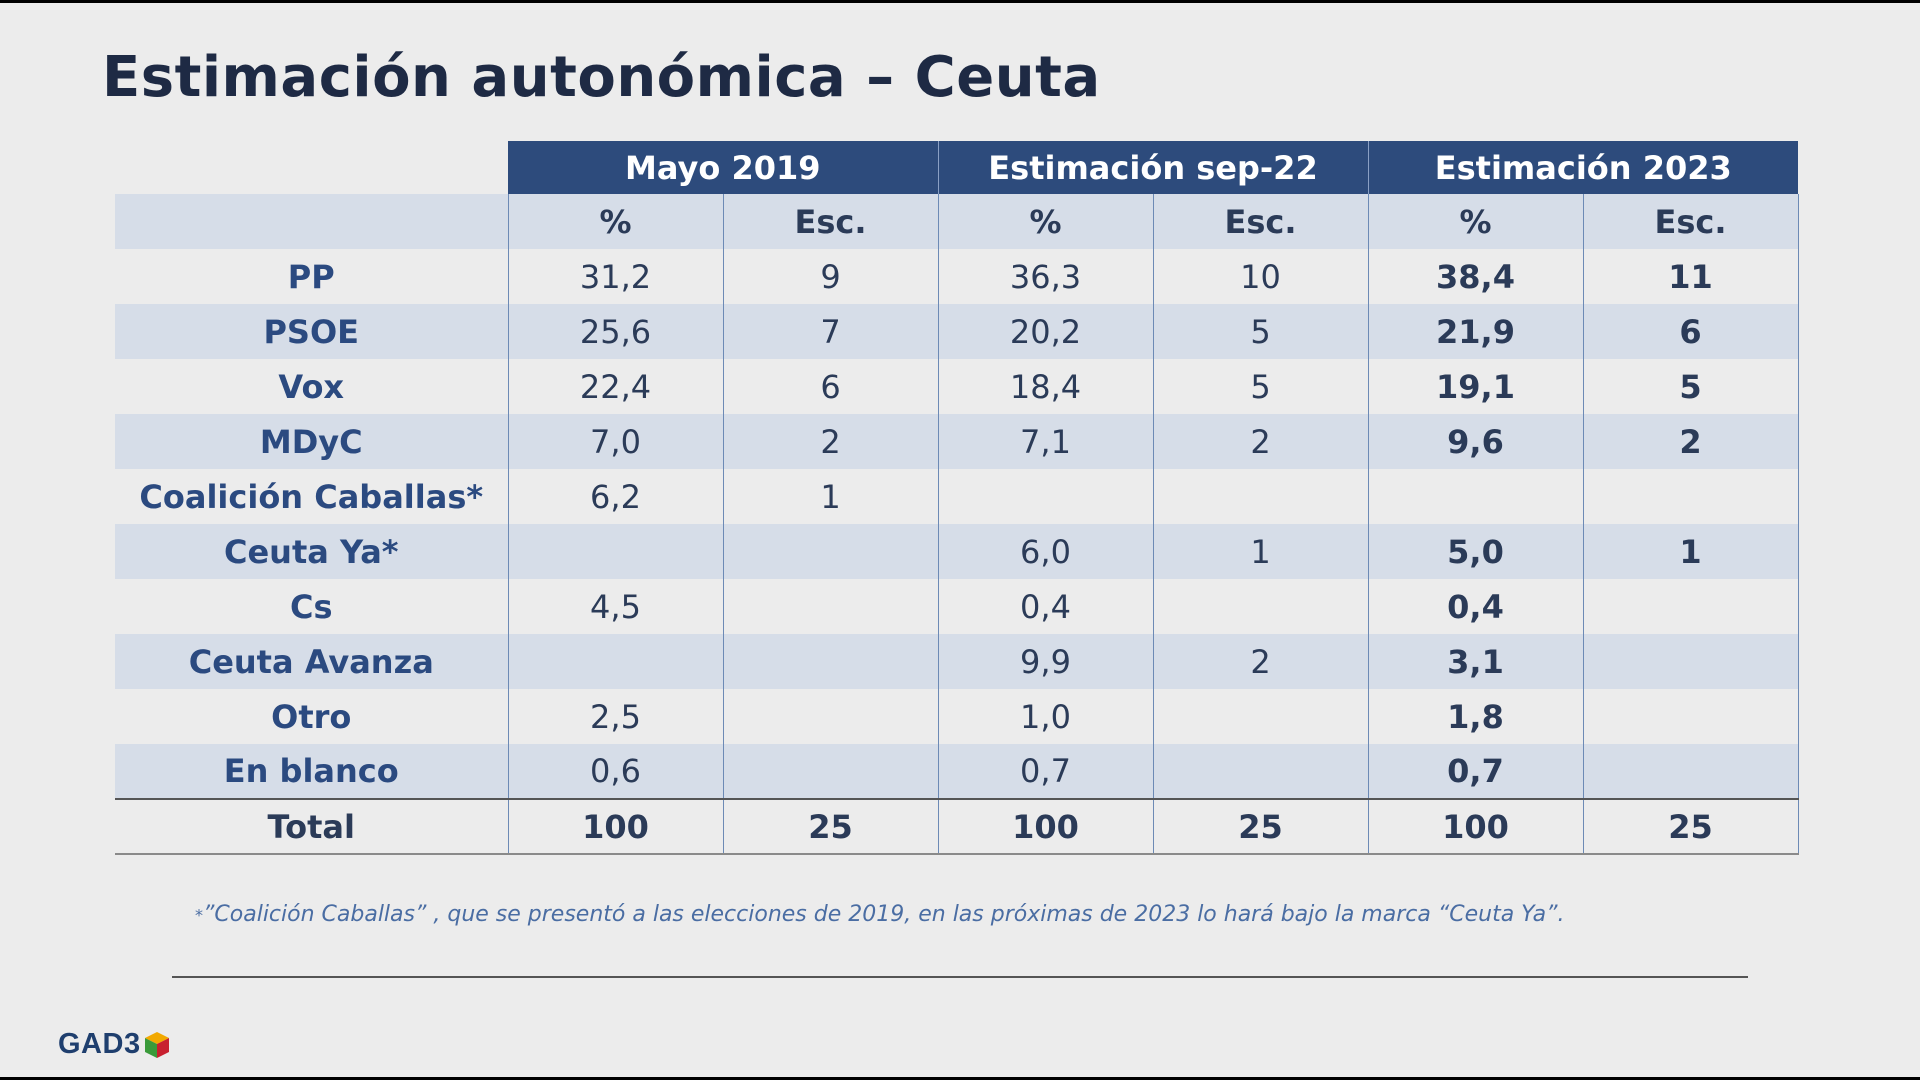 This screenshot has height=1080, width=1920. What do you see at coordinates (615, 771) in the screenshot?
I see `percent-cell: 0,6` at bounding box center [615, 771].